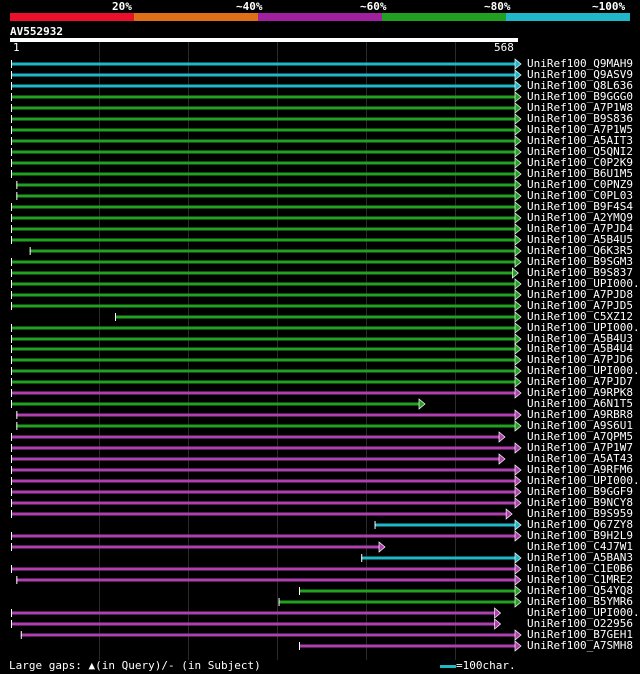 The width and height of the screenshot is (640, 674). I want to click on hit-label: UniRef100_A7PJD4, so click(580, 228).